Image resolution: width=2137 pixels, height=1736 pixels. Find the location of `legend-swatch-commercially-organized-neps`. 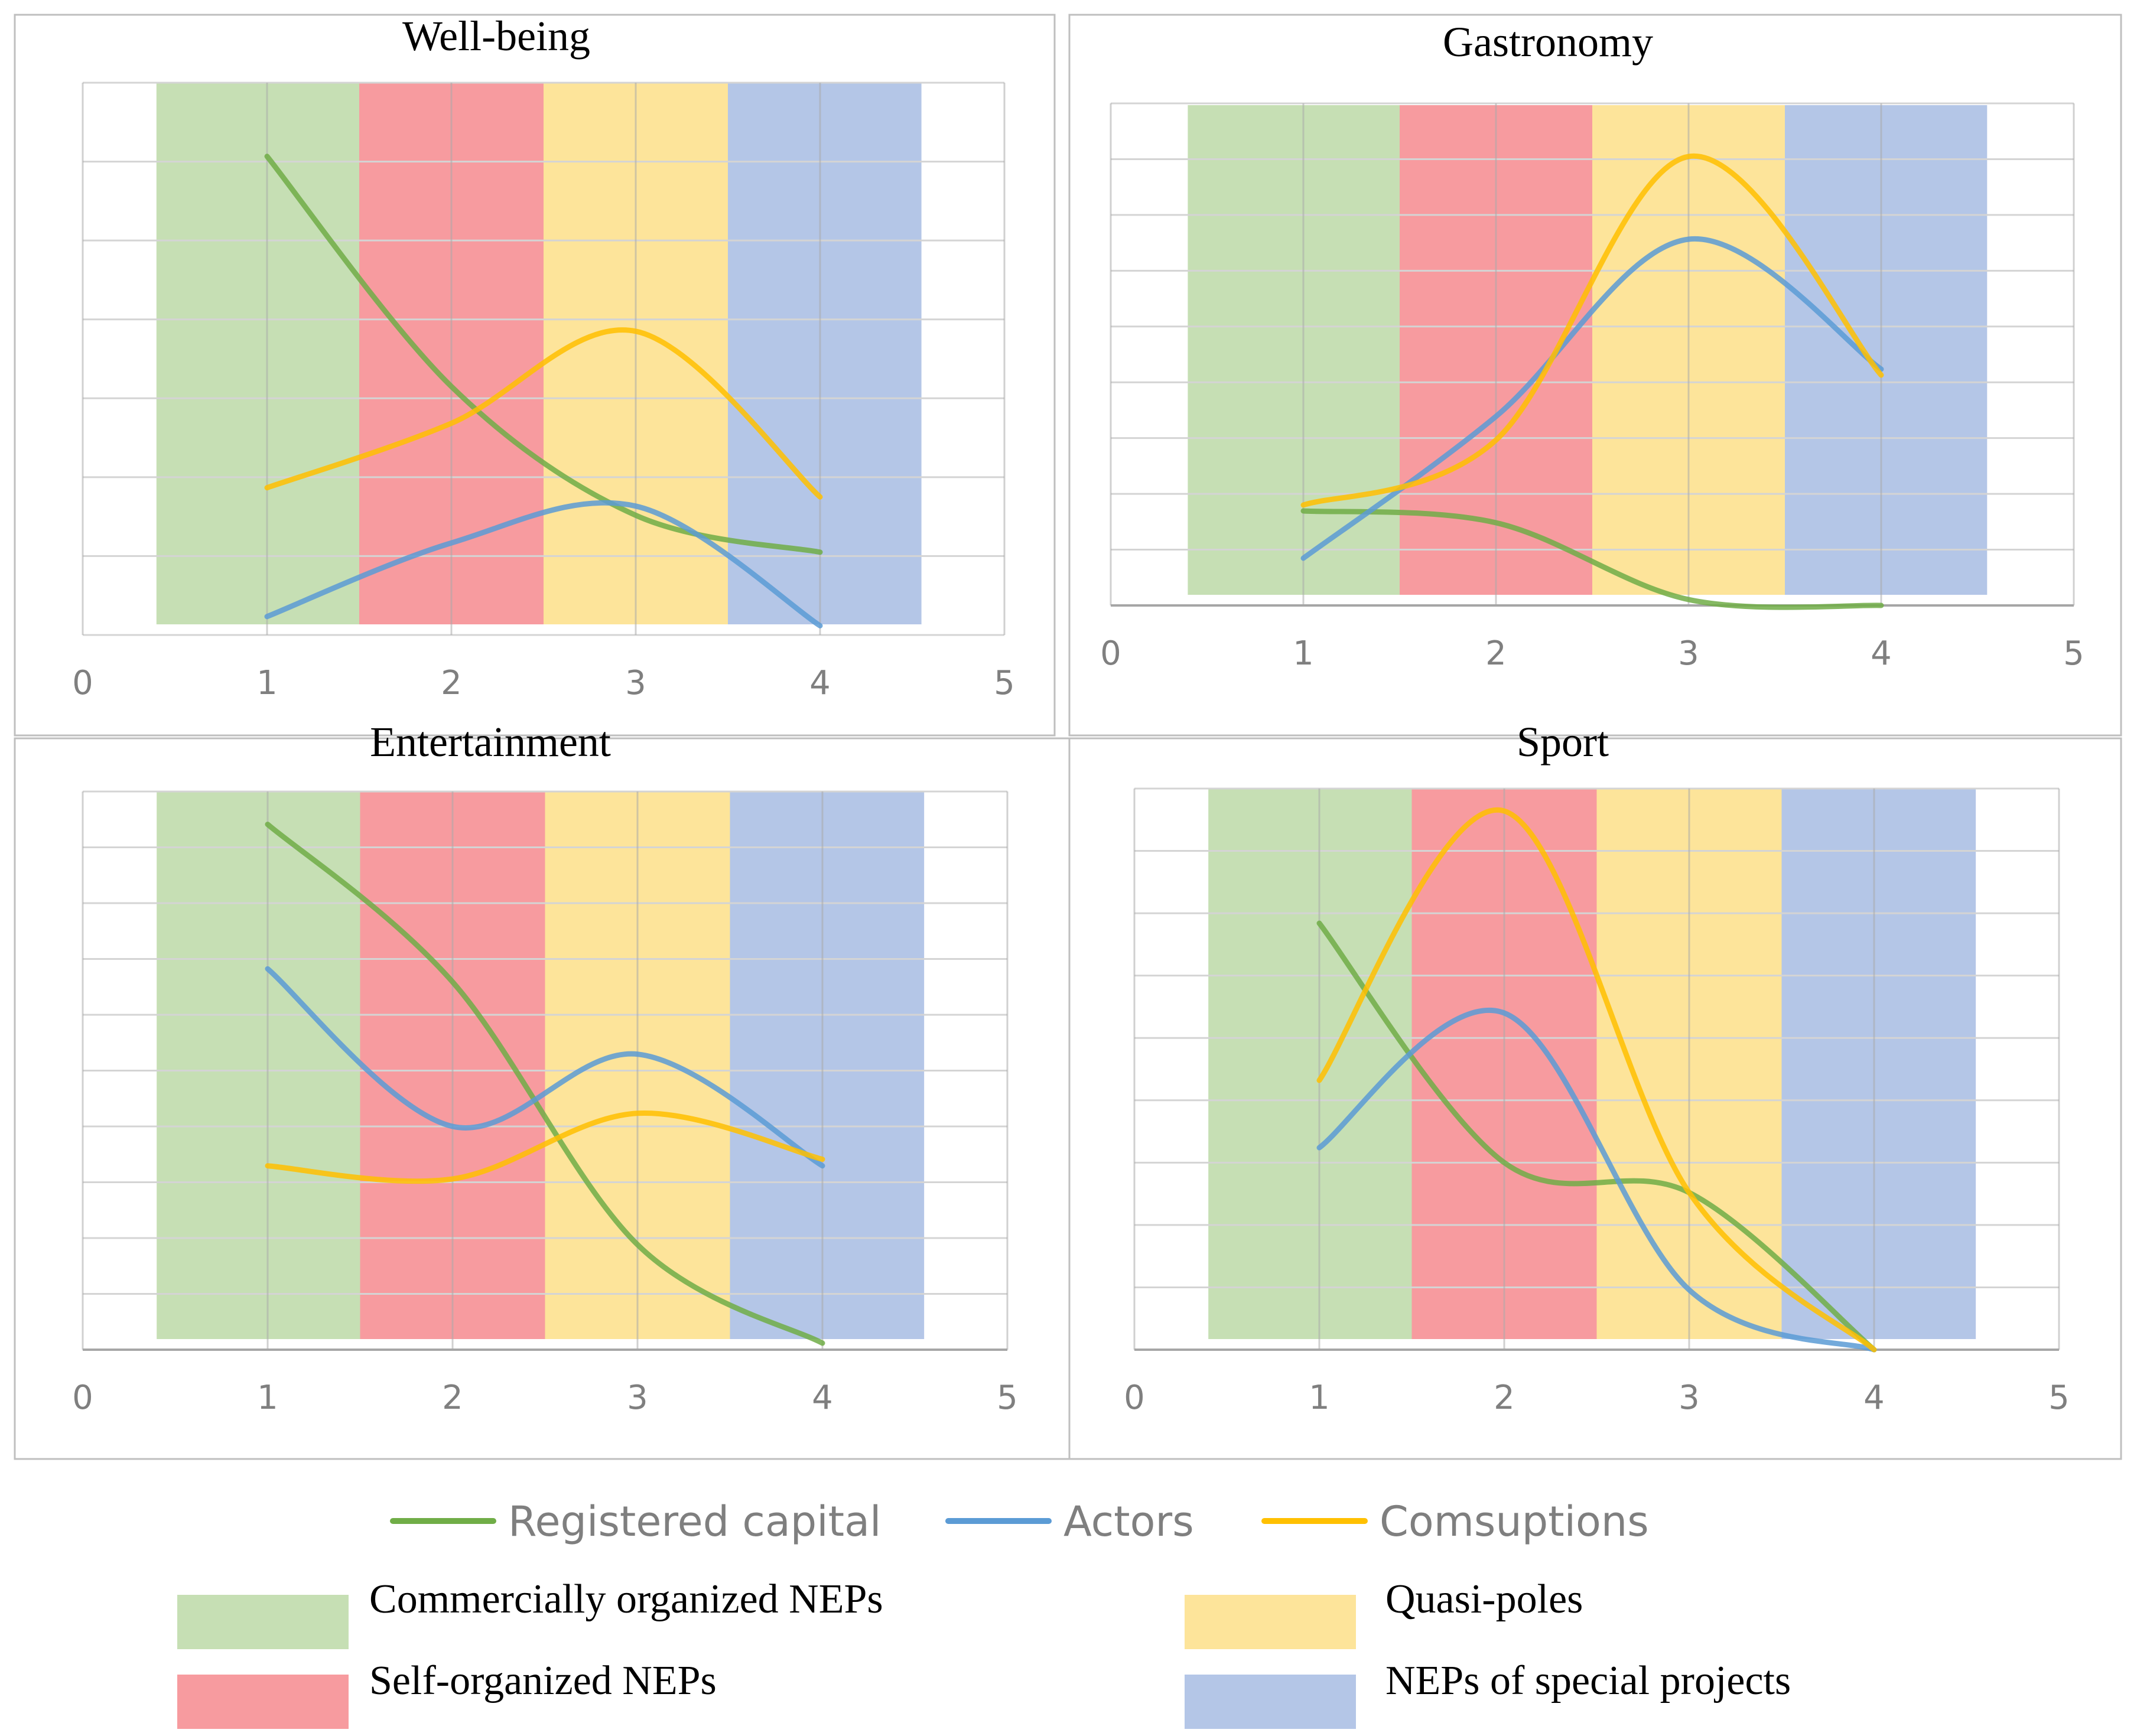

legend-swatch-commercially-organized-neps is located at coordinates (263, 1622).